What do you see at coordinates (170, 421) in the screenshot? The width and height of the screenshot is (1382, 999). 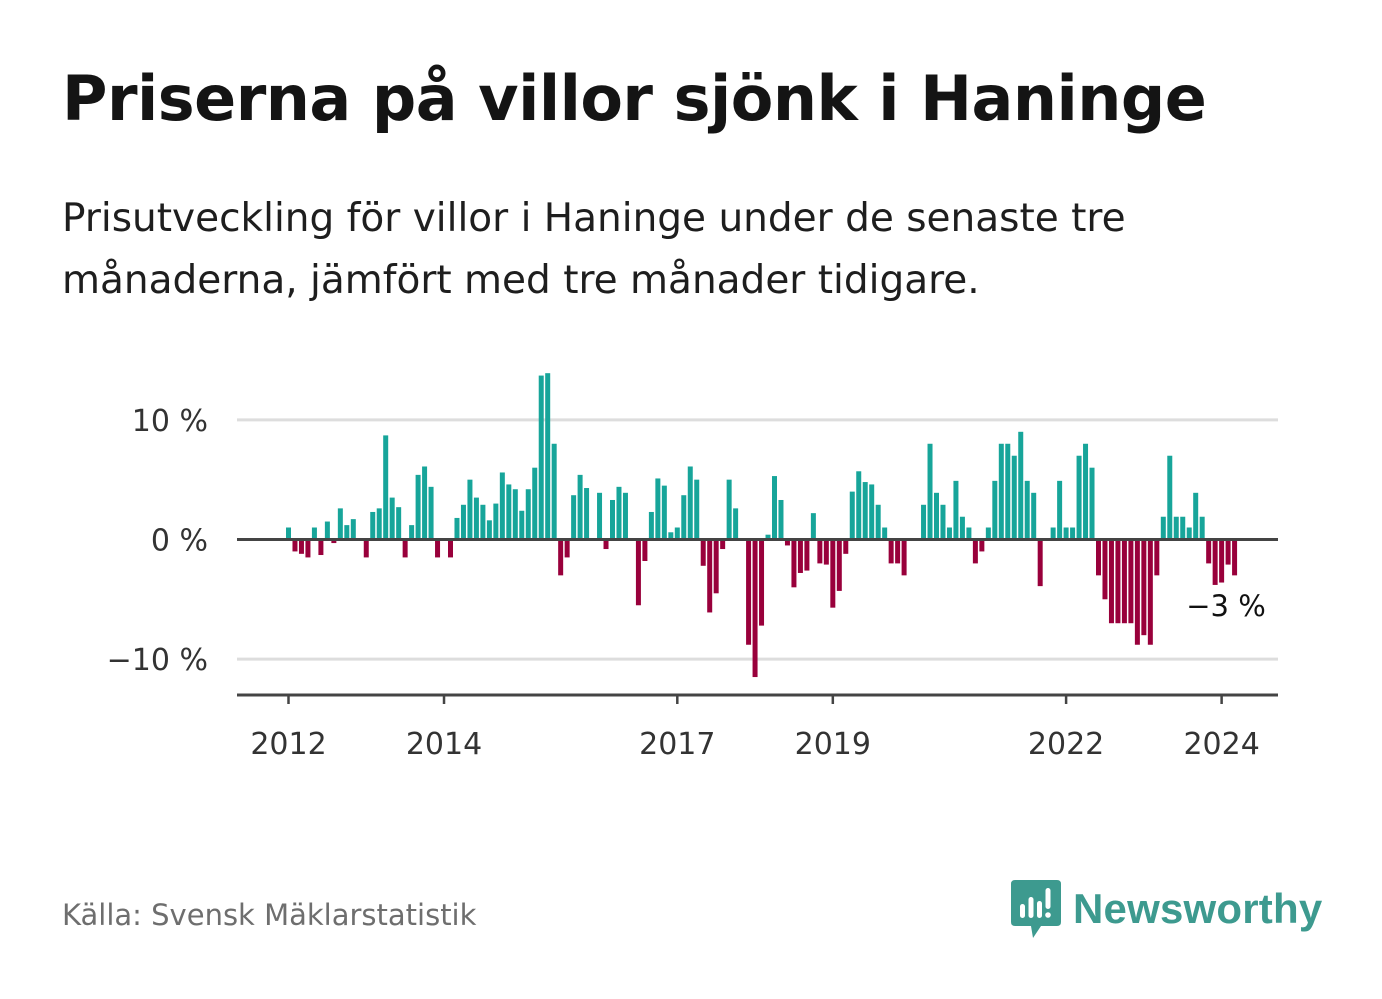 I see `y-tick-label: 10 %` at bounding box center [170, 421].